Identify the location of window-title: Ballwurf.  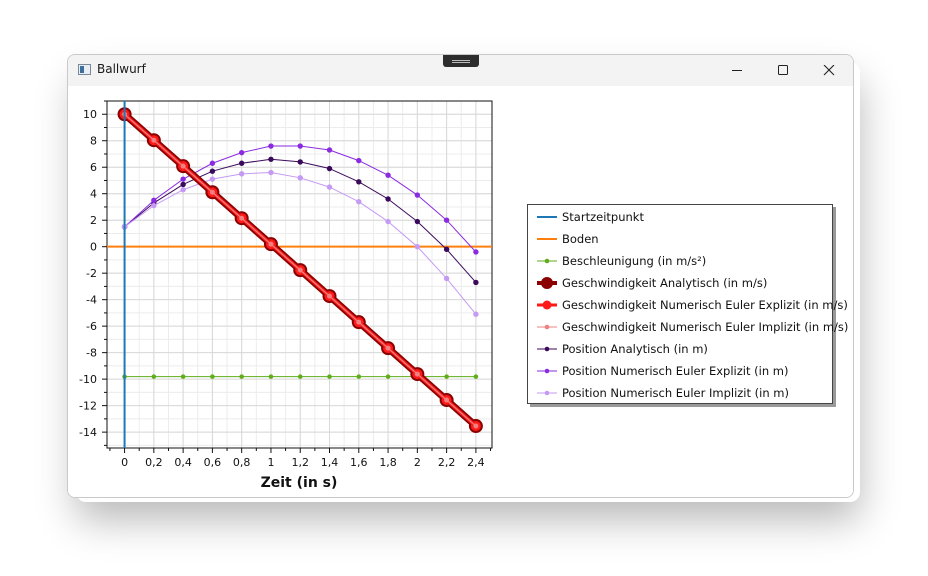
(121, 69).